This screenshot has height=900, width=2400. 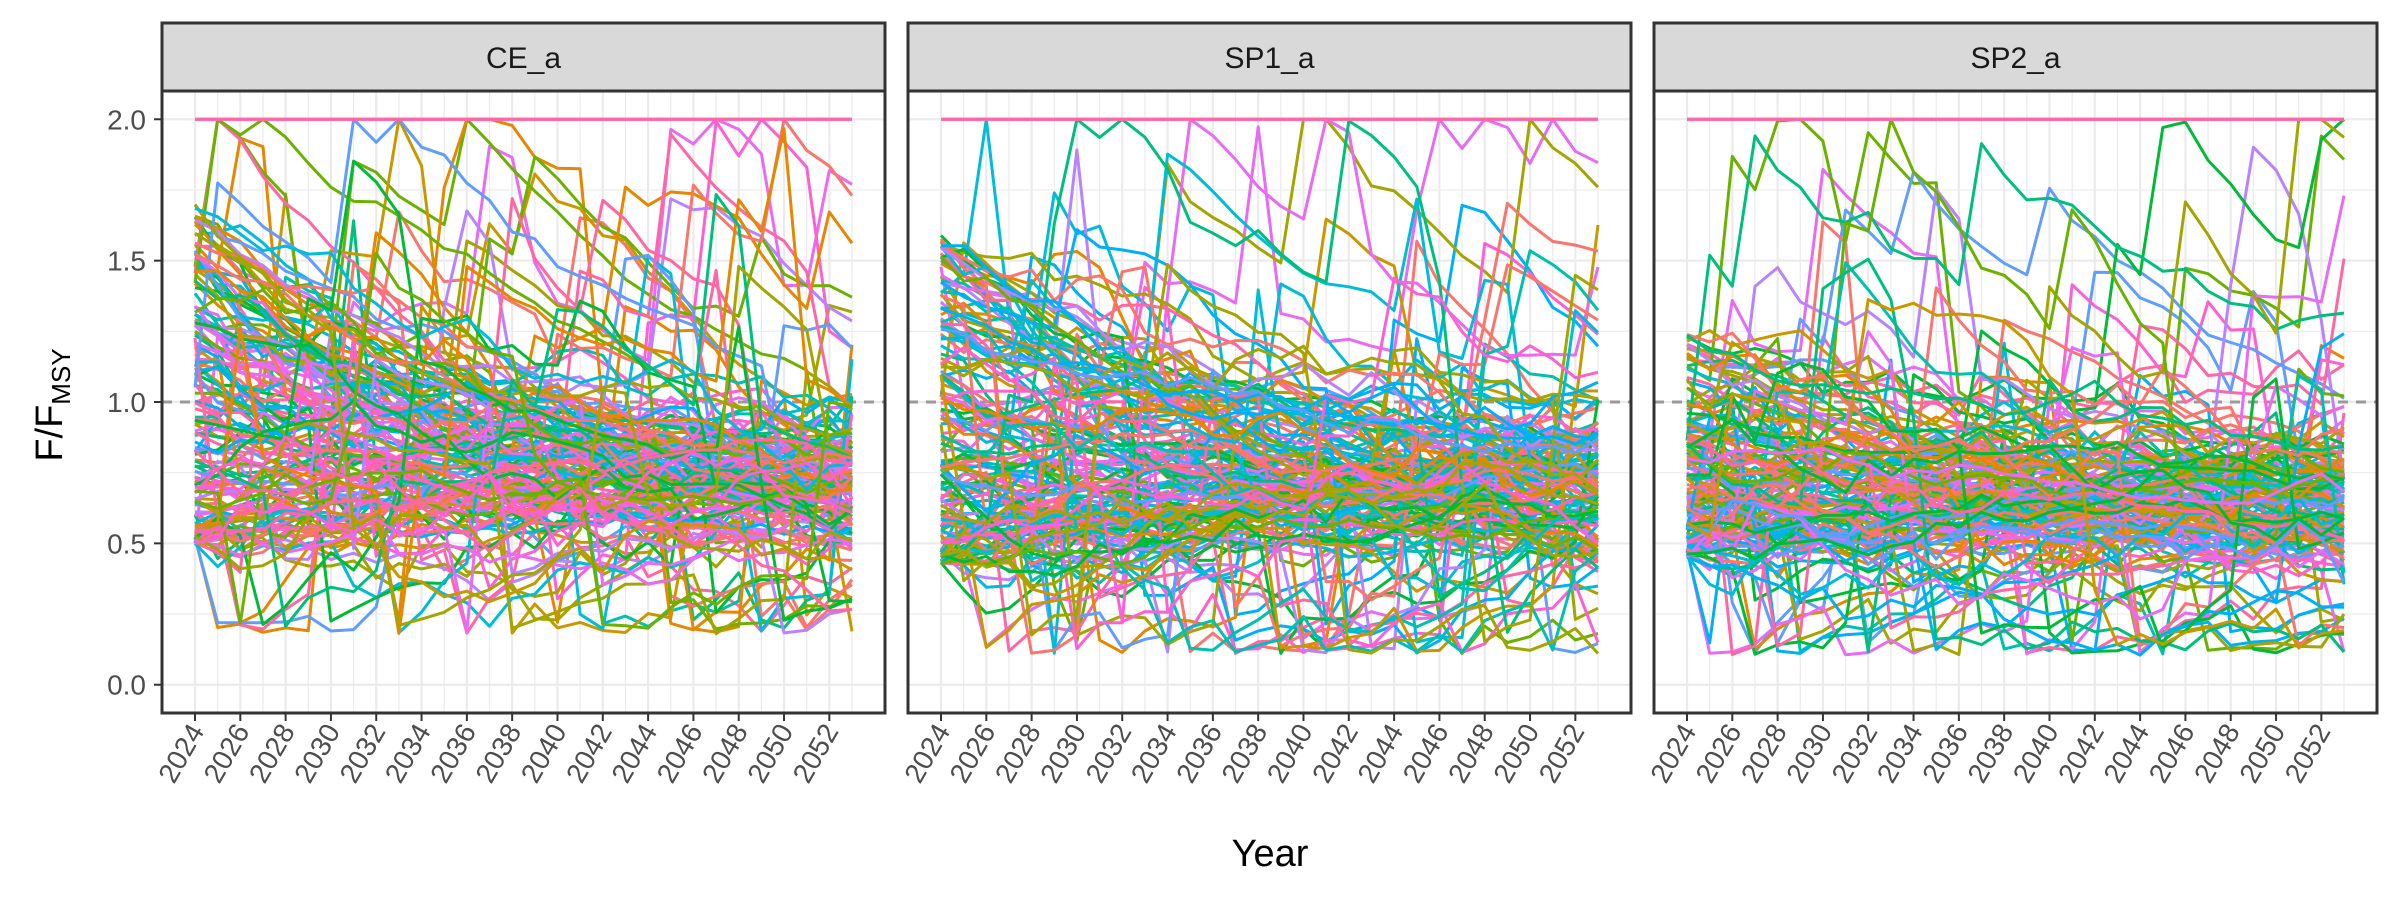 What do you see at coordinates (134, 402) in the screenshot?
I see `y-axis: 0.0 0.5 1.0 1.5 2.0` at bounding box center [134, 402].